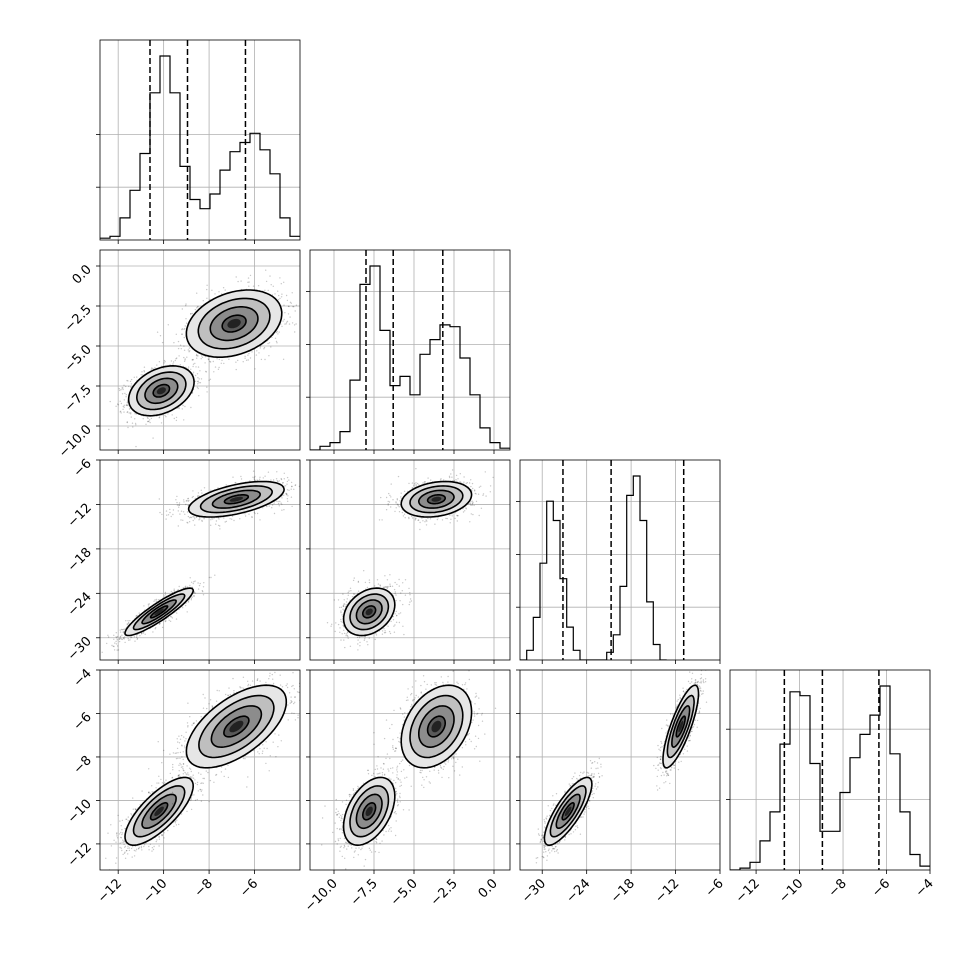 The image size is (970, 970). I want to click on density-core, so click(159, 612).